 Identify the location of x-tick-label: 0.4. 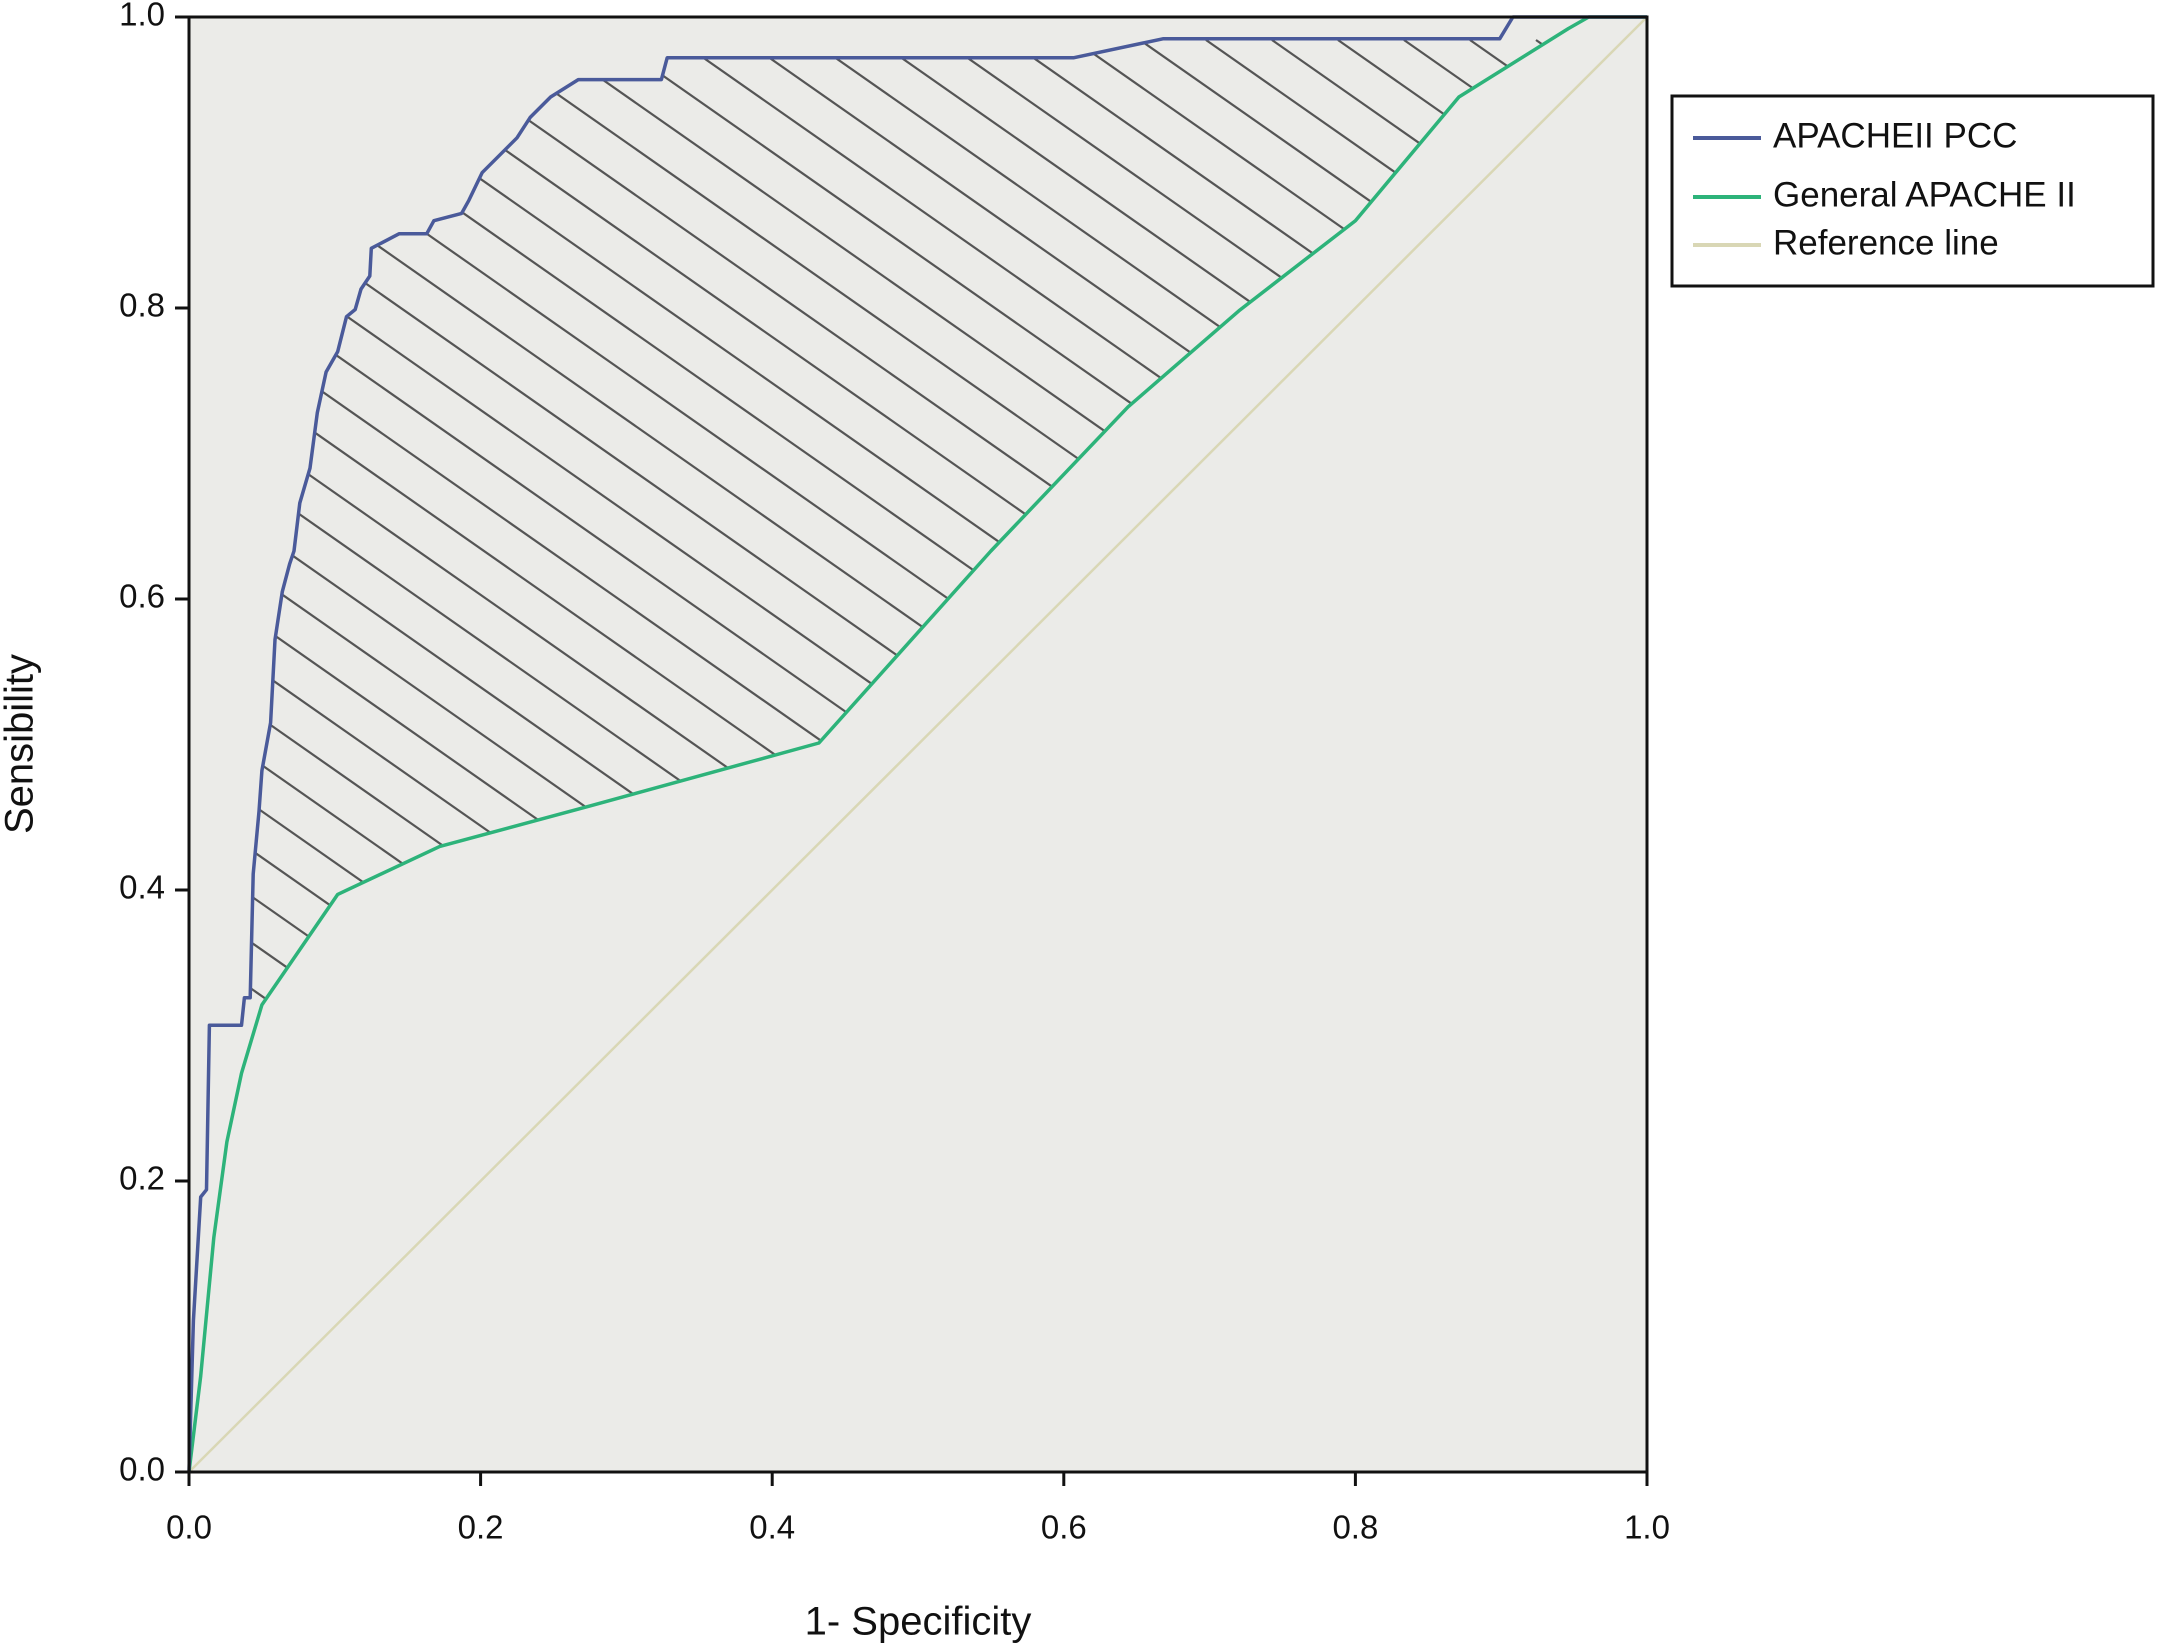
(772, 1527).